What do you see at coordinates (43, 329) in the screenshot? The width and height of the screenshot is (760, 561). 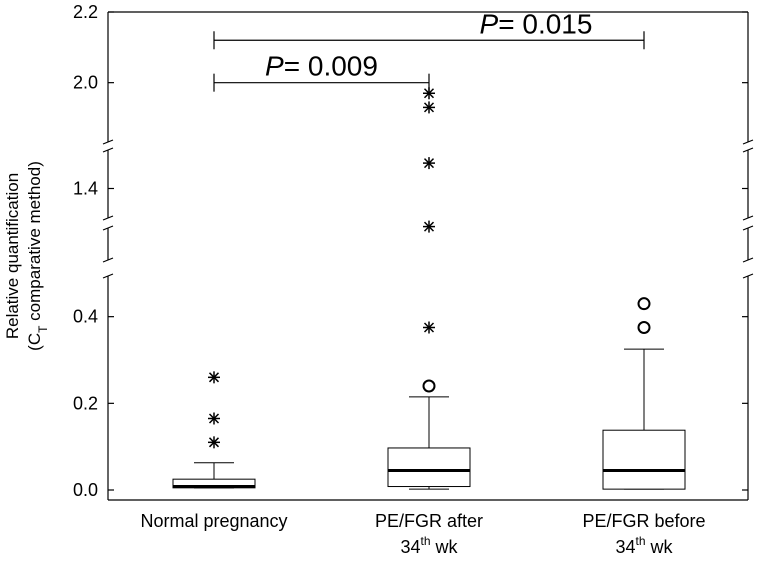 I see `y-axis-label-subscript: T` at bounding box center [43, 329].